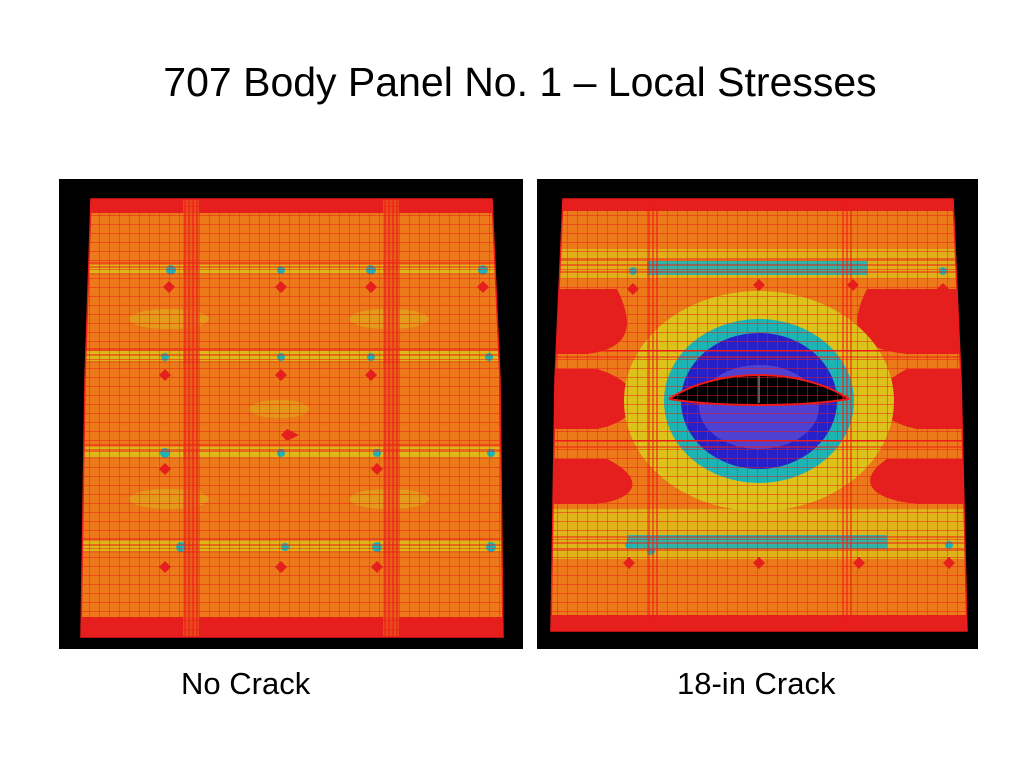 The image size is (1024, 768). Describe the element at coordinates (246, 683) in the screenshot. I see `caption-no-crack: No Crack` at that location.